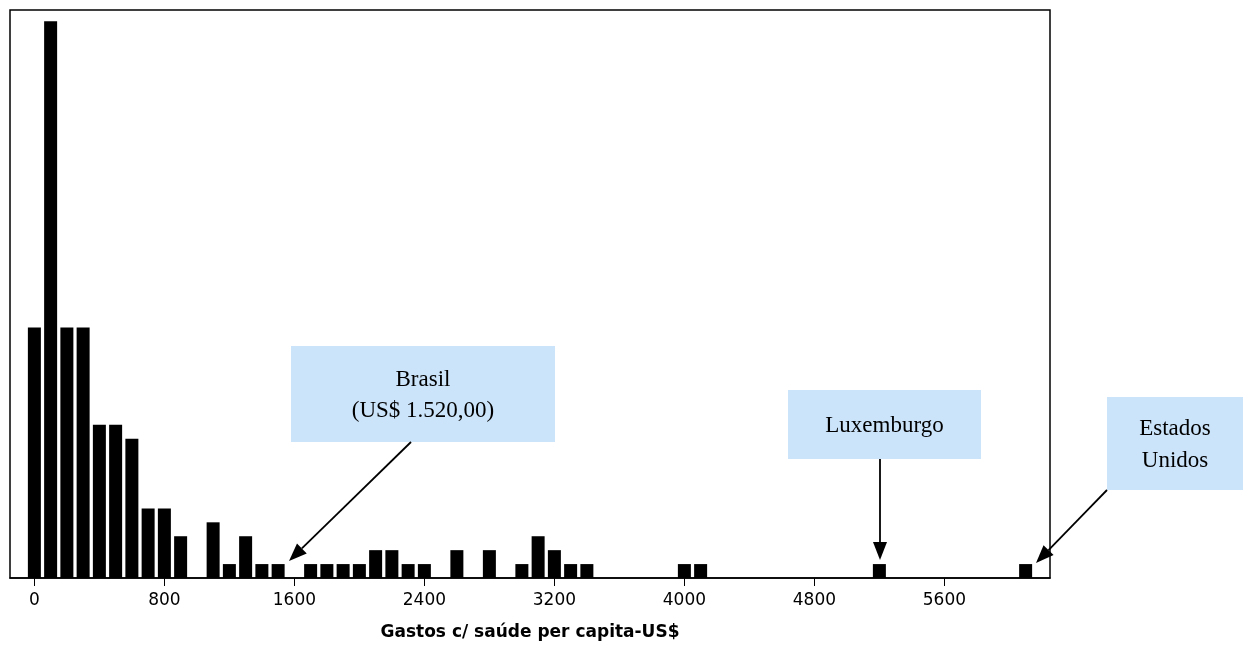 The width and height of the screenshot is (1243, 654). I want to click on x-tick-label: 5600, so click(944, 598).